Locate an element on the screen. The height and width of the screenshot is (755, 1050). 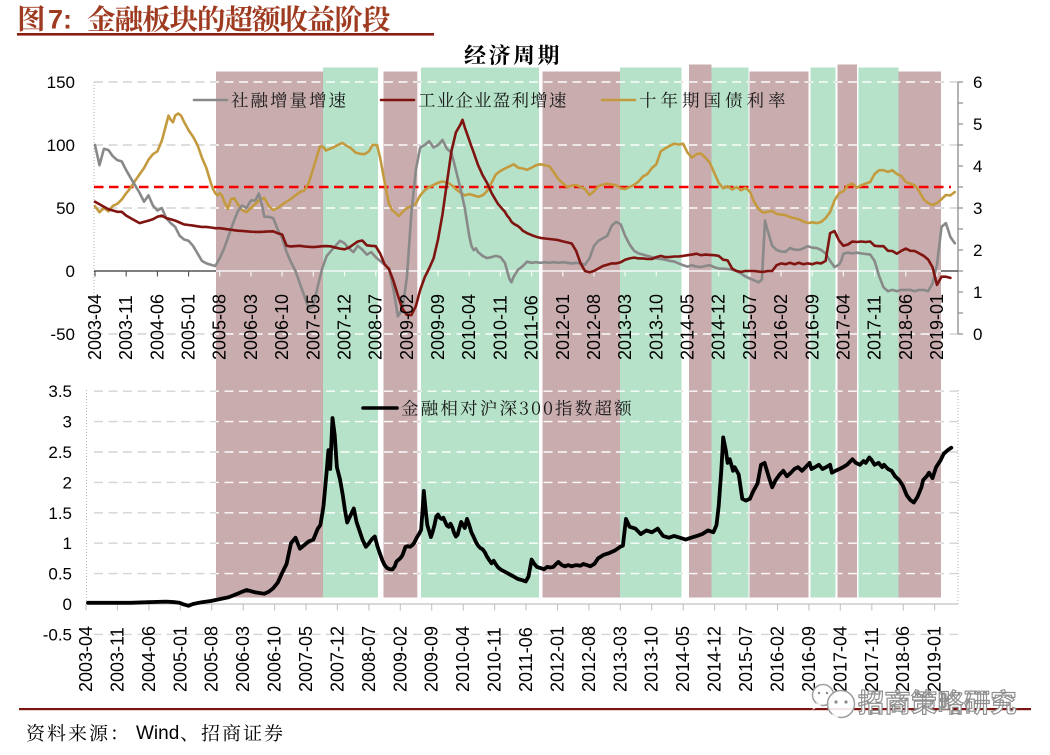
svg-text: 150 is located at coordinates (61, 82).